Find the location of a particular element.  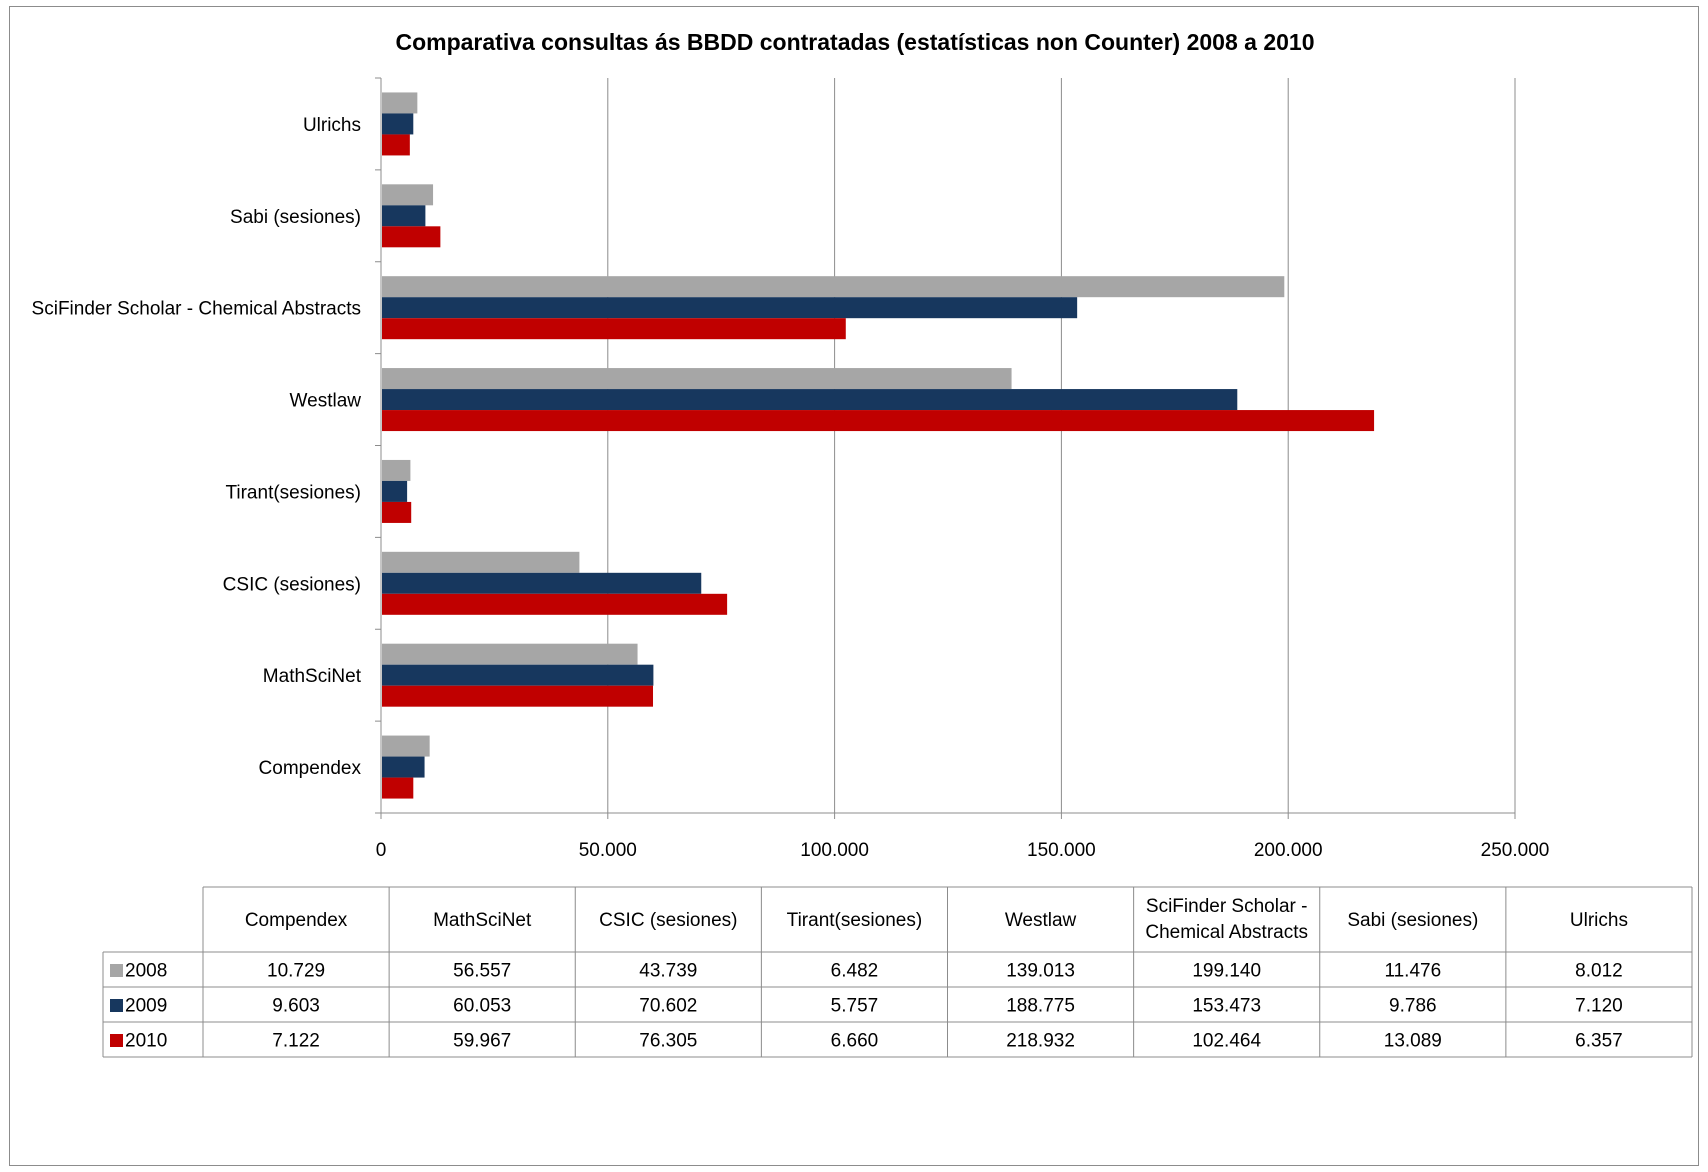

table-cell-2010-tirant-sesiones: 6.660 is located at coordinates (855, 1041).